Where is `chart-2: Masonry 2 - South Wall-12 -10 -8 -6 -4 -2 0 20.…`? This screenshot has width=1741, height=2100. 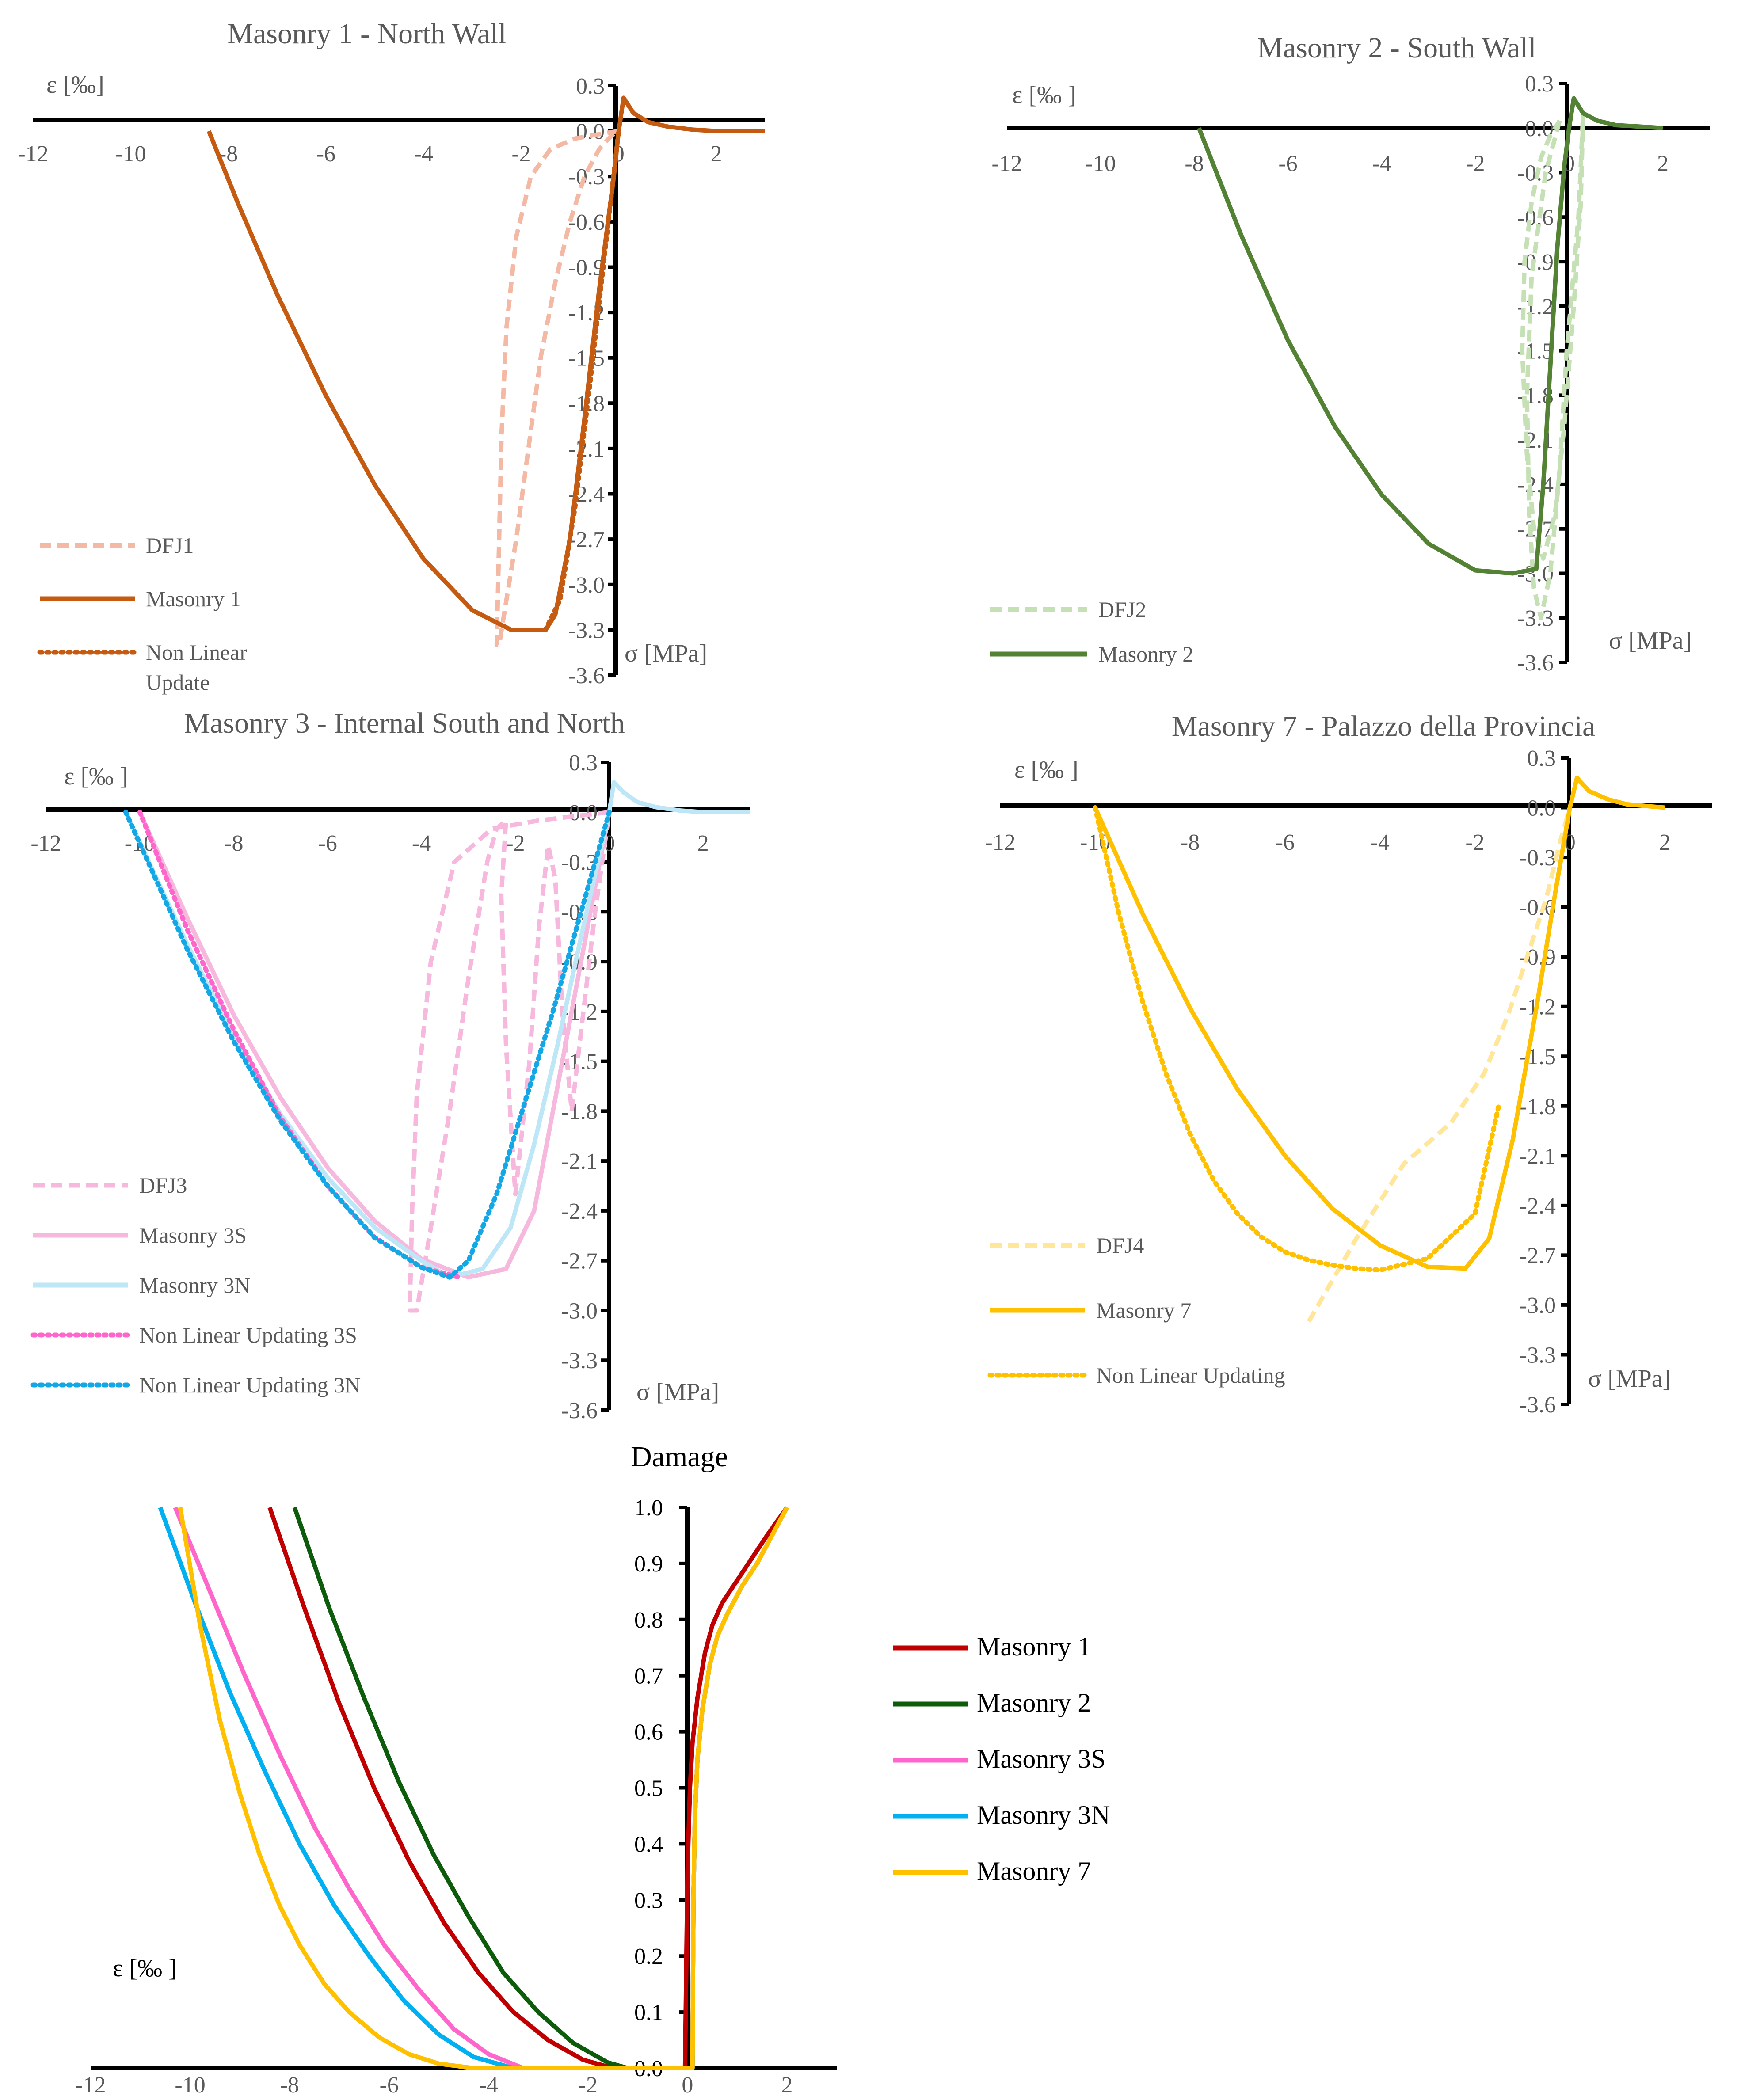
chart-2: Masonry 2 - South Wall-12 -10 -8 -6 -4 -2 0 20.… is located at coordinates (1350, 354).